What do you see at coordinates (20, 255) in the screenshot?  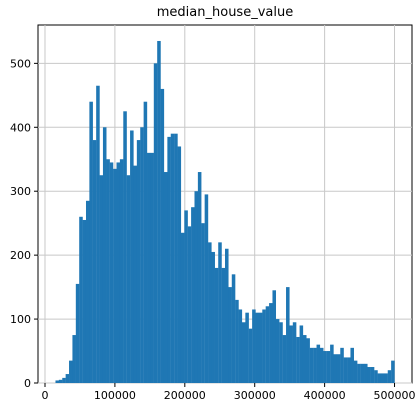 I see `y-tick-label: 200` at bounding box center [20, 255].